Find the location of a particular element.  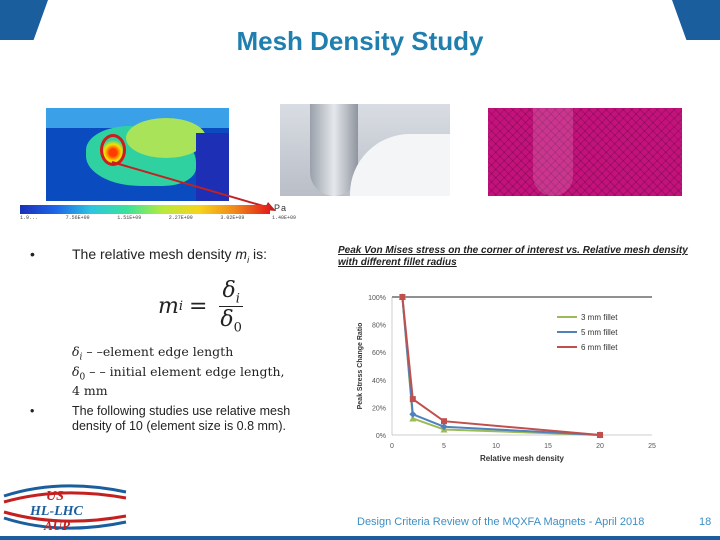

y-tick-label: 100% is located at coordinates (377, 298).